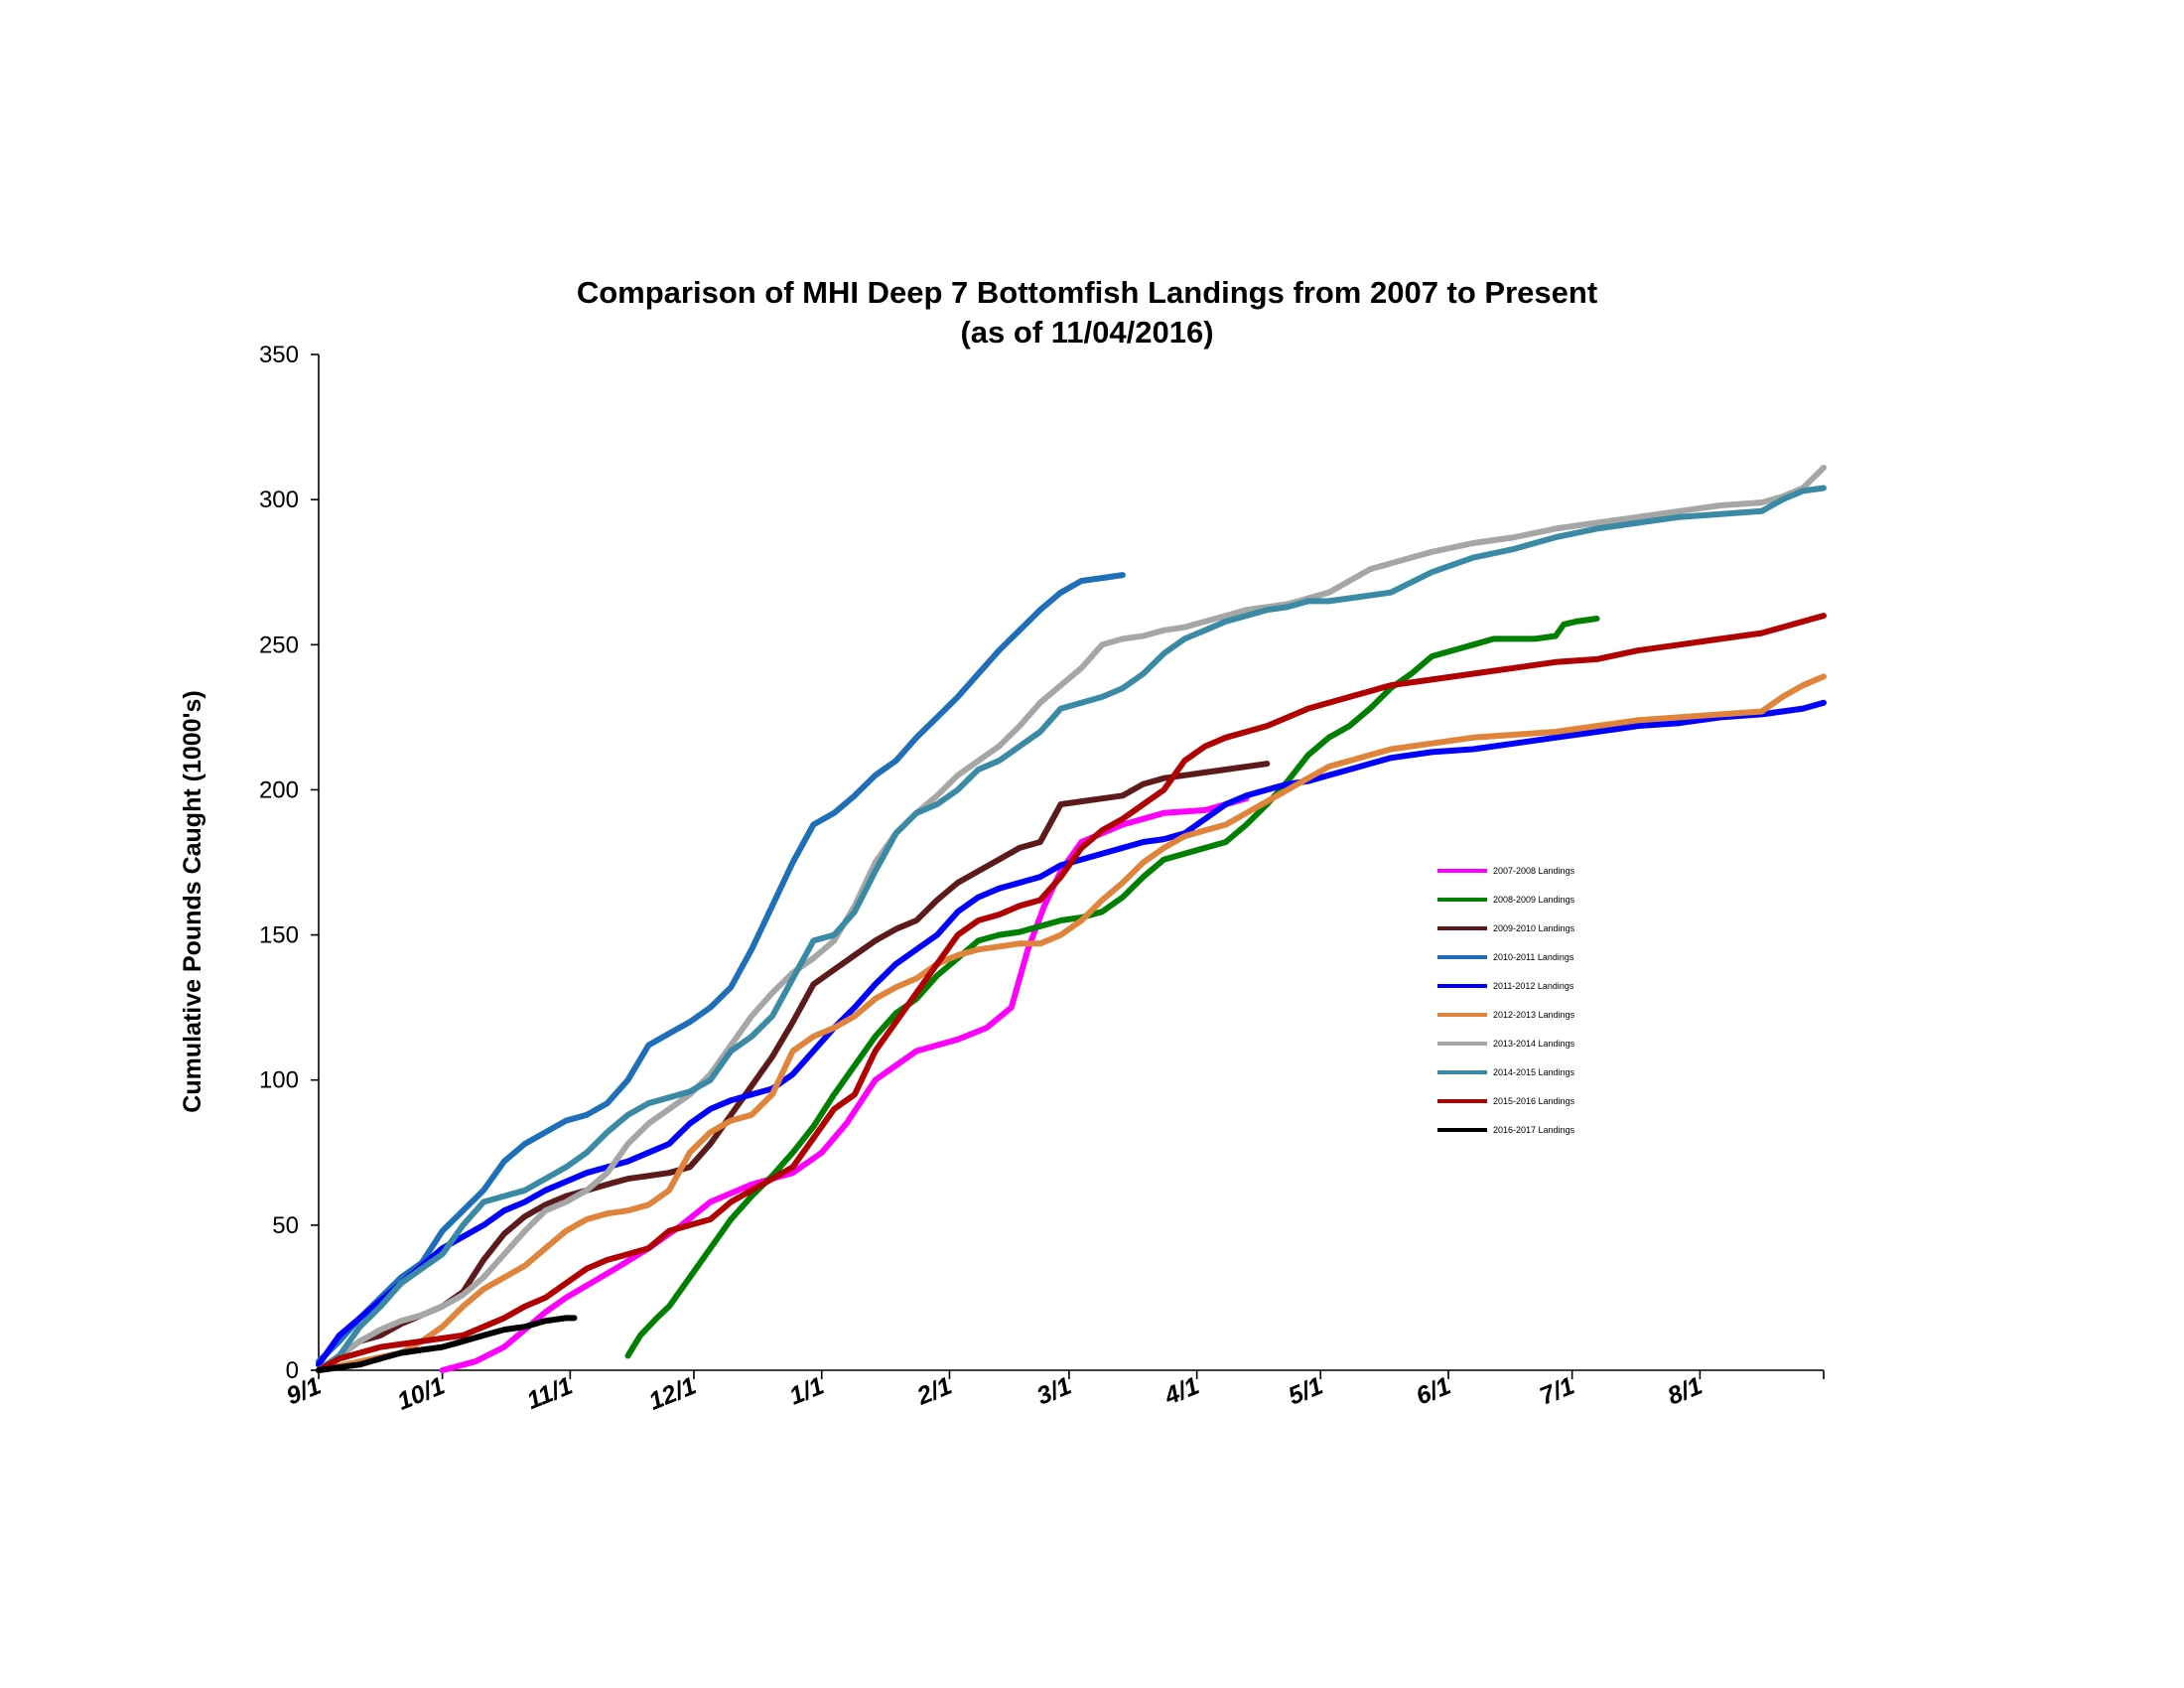 This screenshot has height=1688, width=2184. I want to click on x-axis-ticks: 9/1 10/1 11/1 12/1 1/1 2/1 3/1 4/1 5/1 6/1 7/1 8/1, so click(1054, 1393).